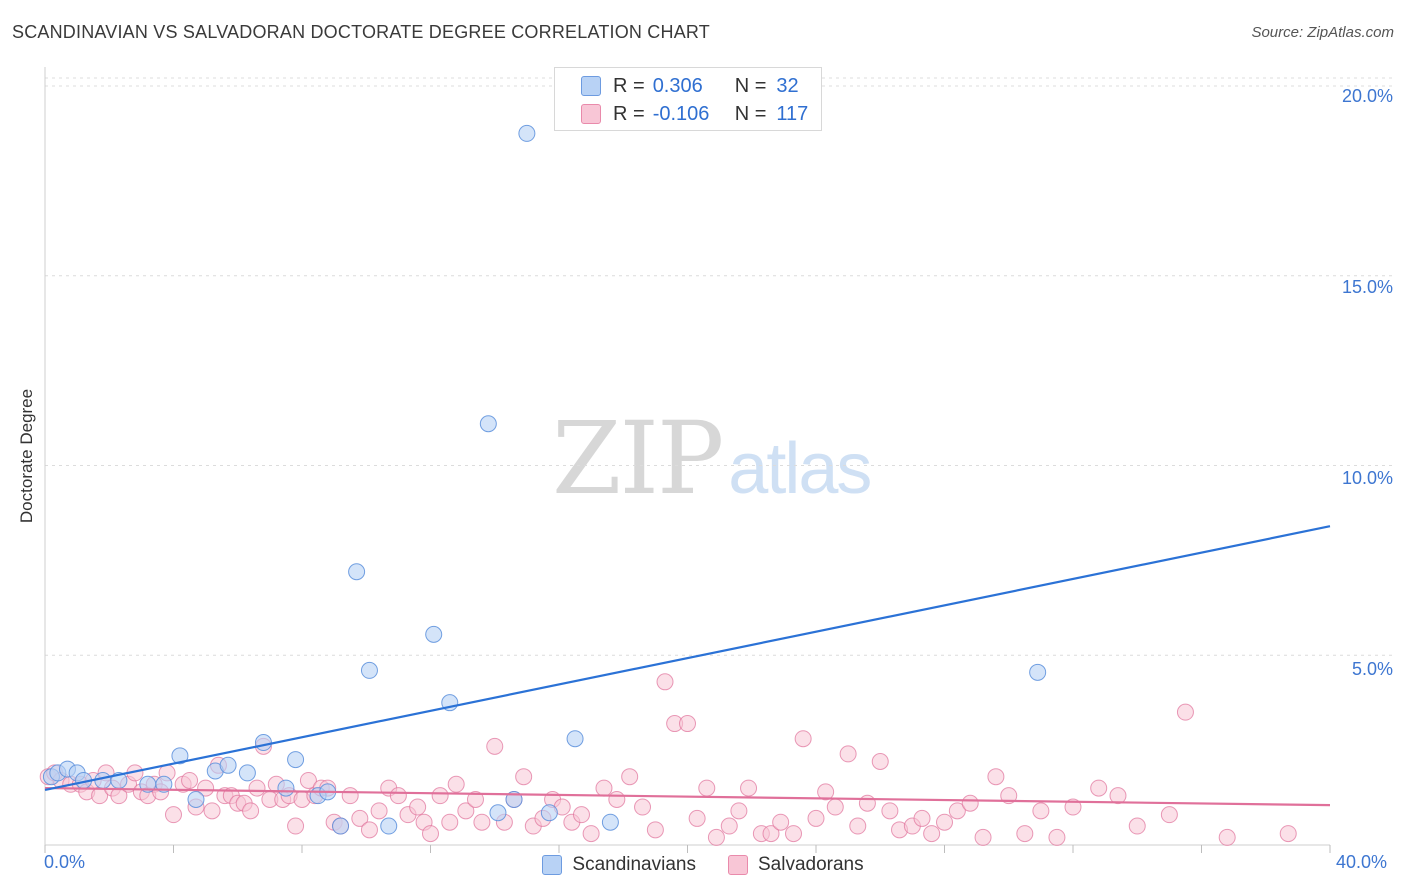 Image resolution: width=1406 pixels, height=892 pixels. What do you see at coordinates (638, 458) in the screenshot?
I see `watermark-zip: ZIP` at bounding box center [638, 458].